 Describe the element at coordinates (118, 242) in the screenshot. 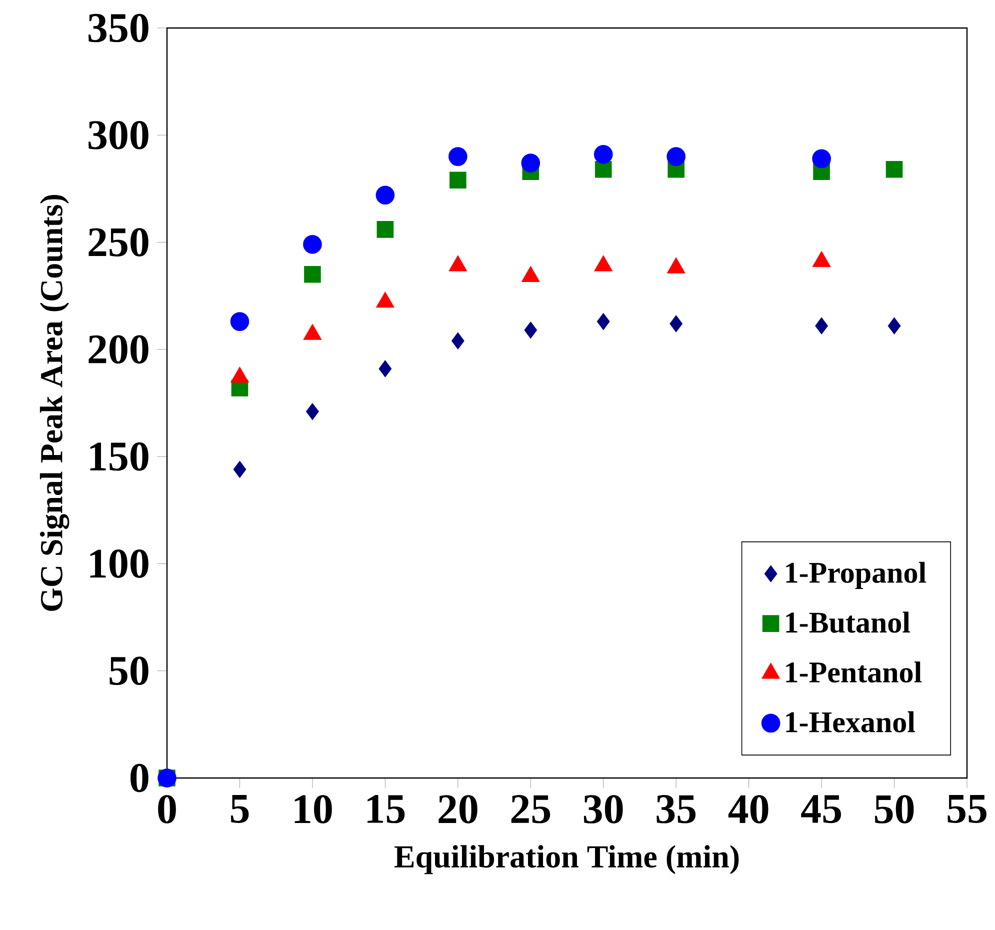

I see `y-tick-label: 250` at that location.